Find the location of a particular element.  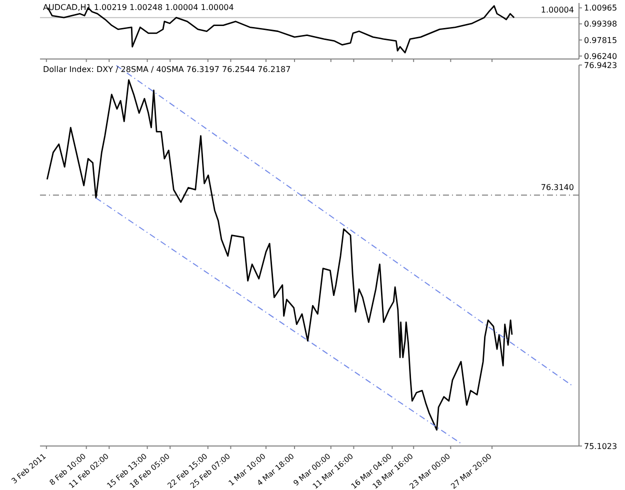

chart-title: Dollar Index: DXY / 28SMA / 40SMA 76.3197 76.2544 76.2187 is located at coordinates (167, 69).